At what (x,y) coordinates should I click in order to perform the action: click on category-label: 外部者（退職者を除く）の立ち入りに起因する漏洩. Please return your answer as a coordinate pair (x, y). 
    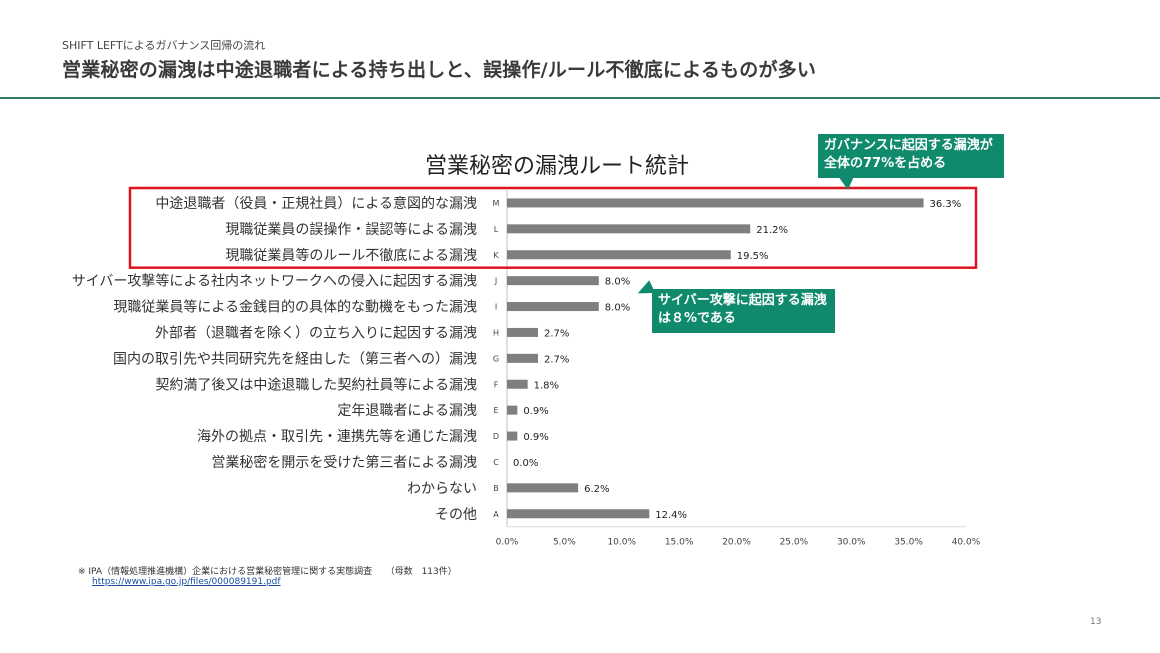
    Looking at the image, I should click on (316, 333).